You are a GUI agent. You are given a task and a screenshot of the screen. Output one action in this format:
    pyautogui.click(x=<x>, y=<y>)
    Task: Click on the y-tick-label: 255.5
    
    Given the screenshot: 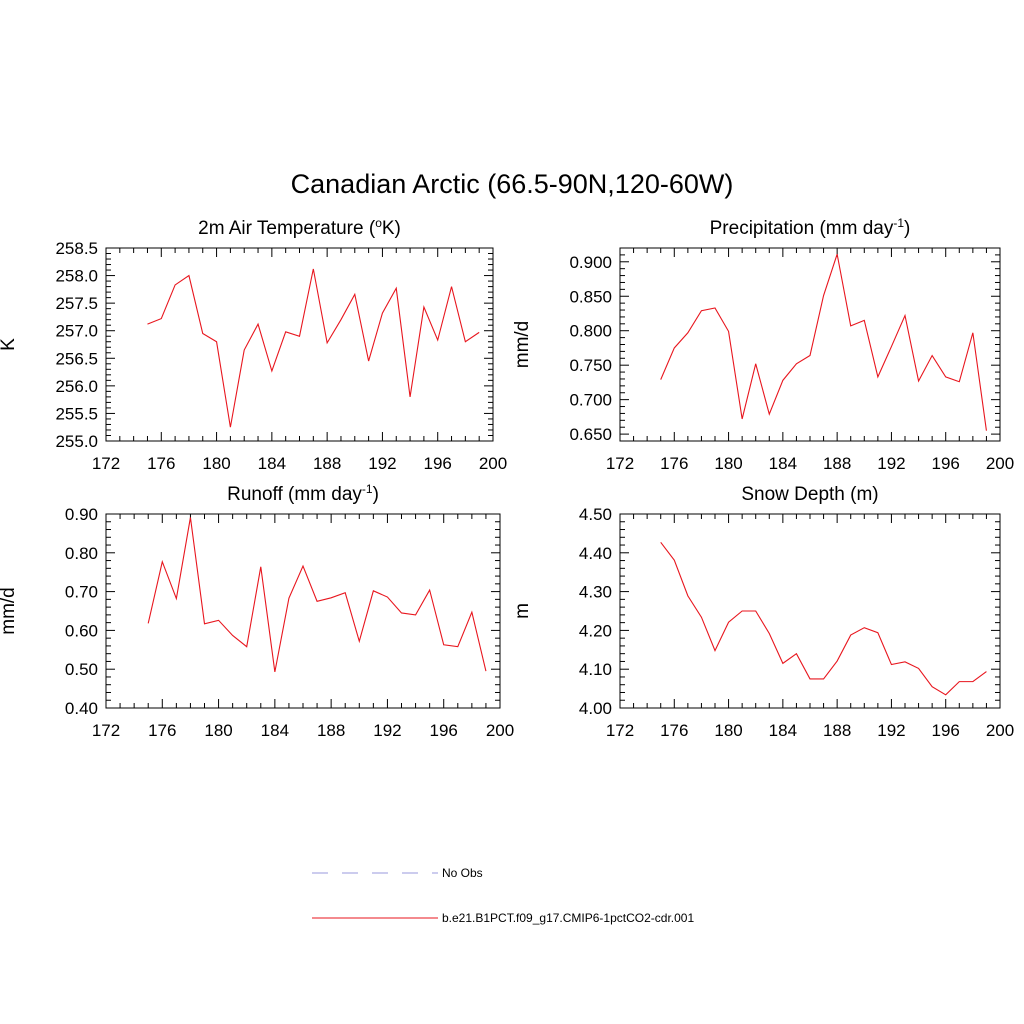 What is the action you would take?
    pyautogui.click(x=76, y=413)
    